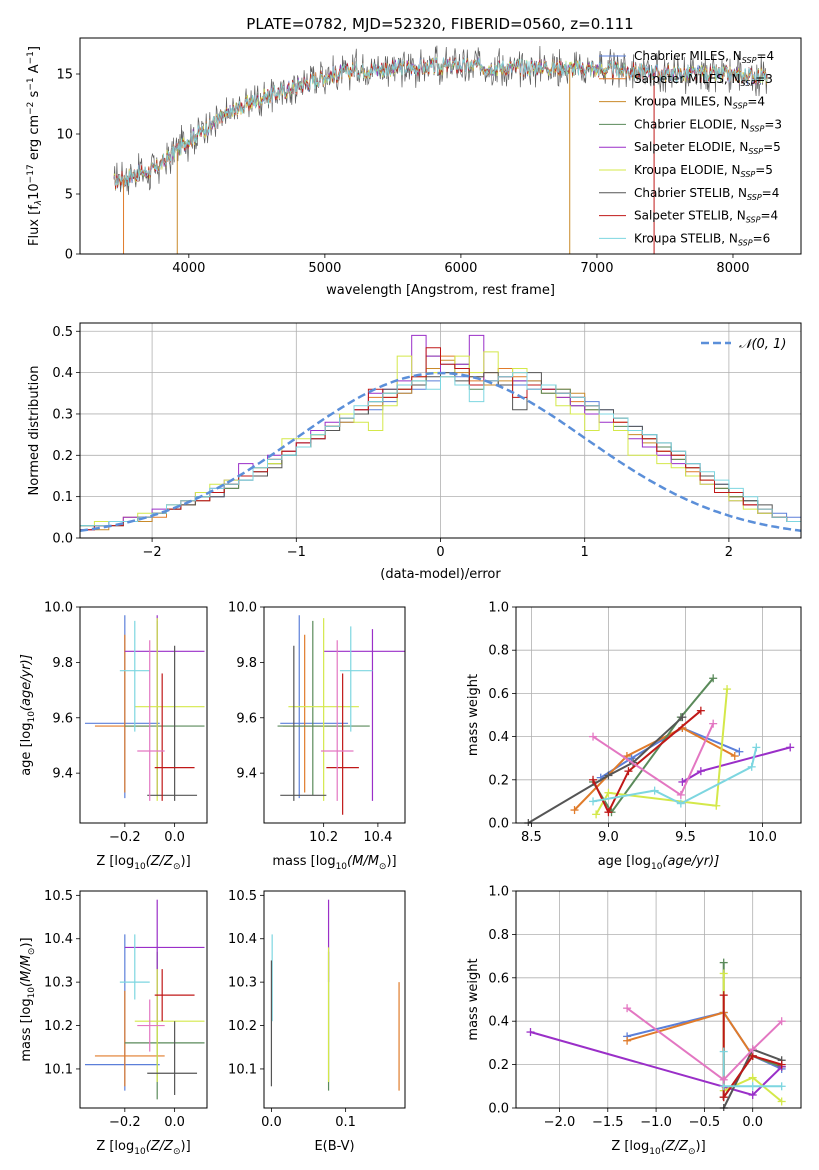 The height and width of the screenshot is (1170, 819). What do you see at coordinates (659, 863) in the screenshot?
I see `weight-vs-age-xlabel: age [log10(age/yr)]` at bounding box center [659, 863].